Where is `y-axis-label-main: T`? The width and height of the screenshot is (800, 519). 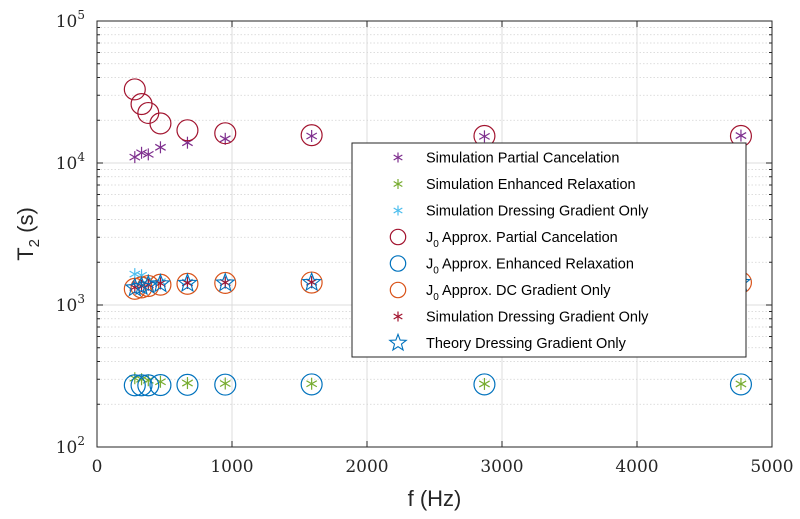 y-axis-label-main: T is located at coordinates (25, 253).